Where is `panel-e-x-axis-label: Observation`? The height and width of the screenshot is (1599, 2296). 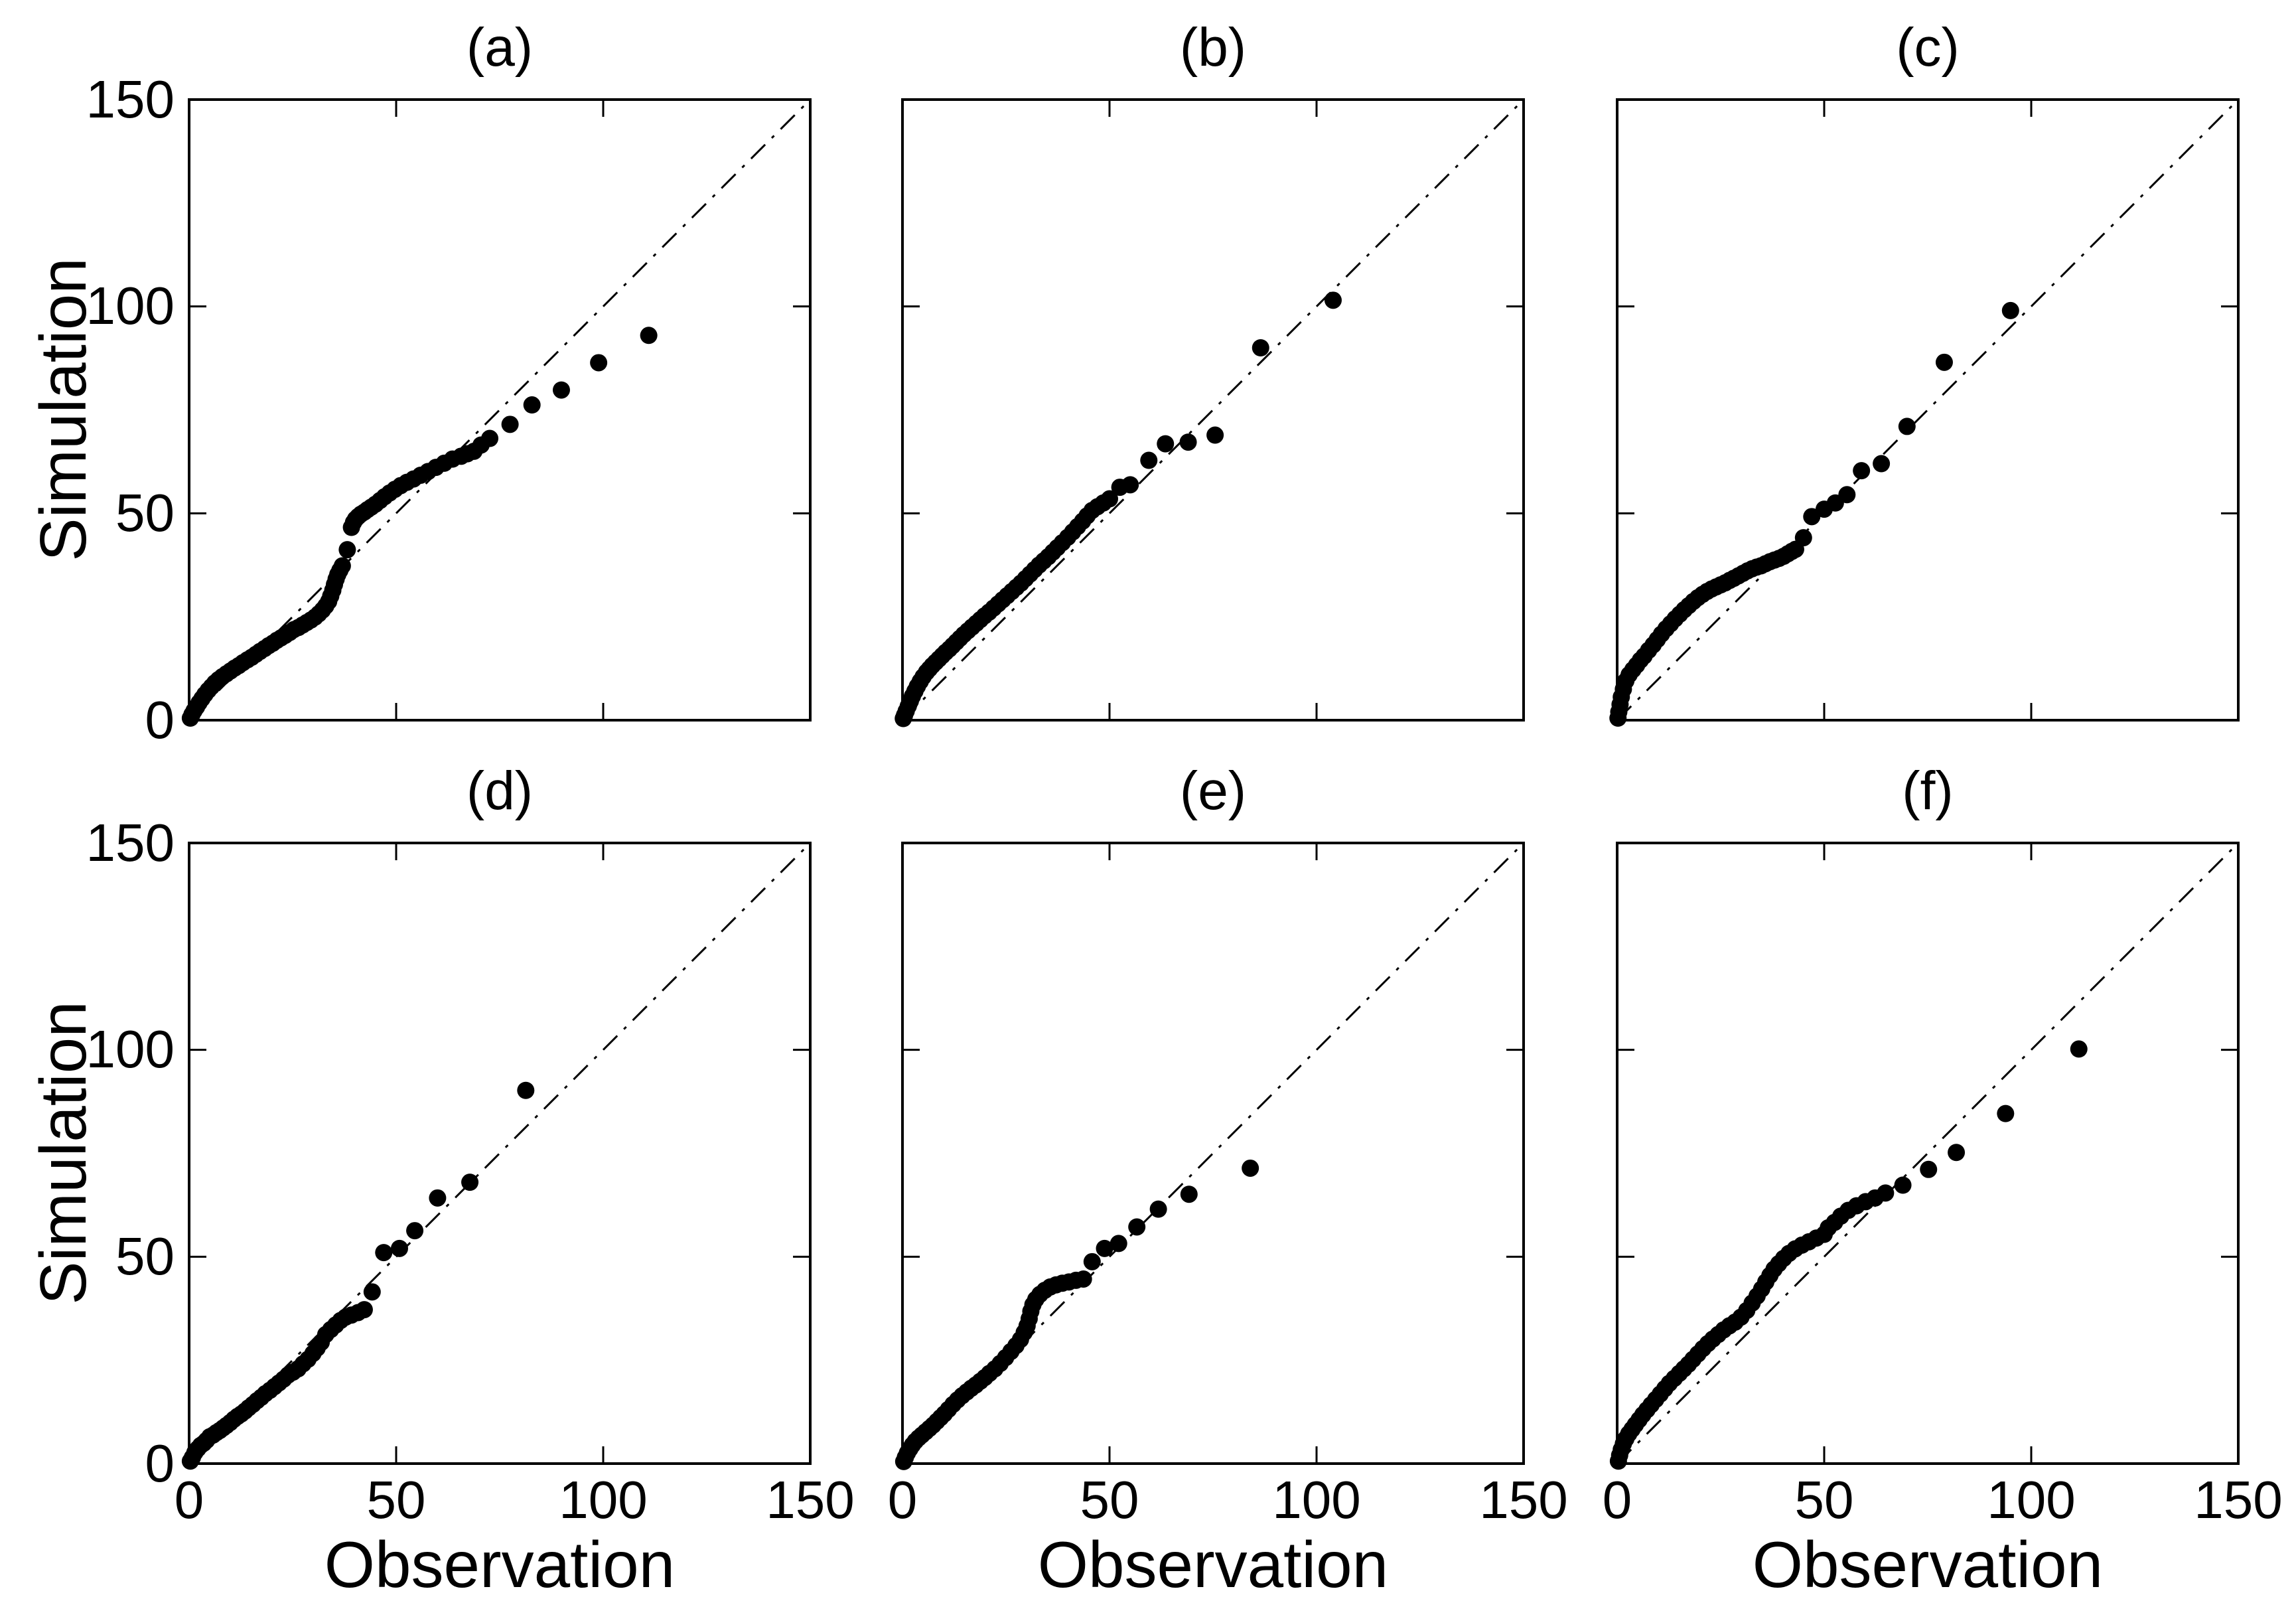 panel-e-x-axis-label: Observation is located at coordinates (1213, 1564).